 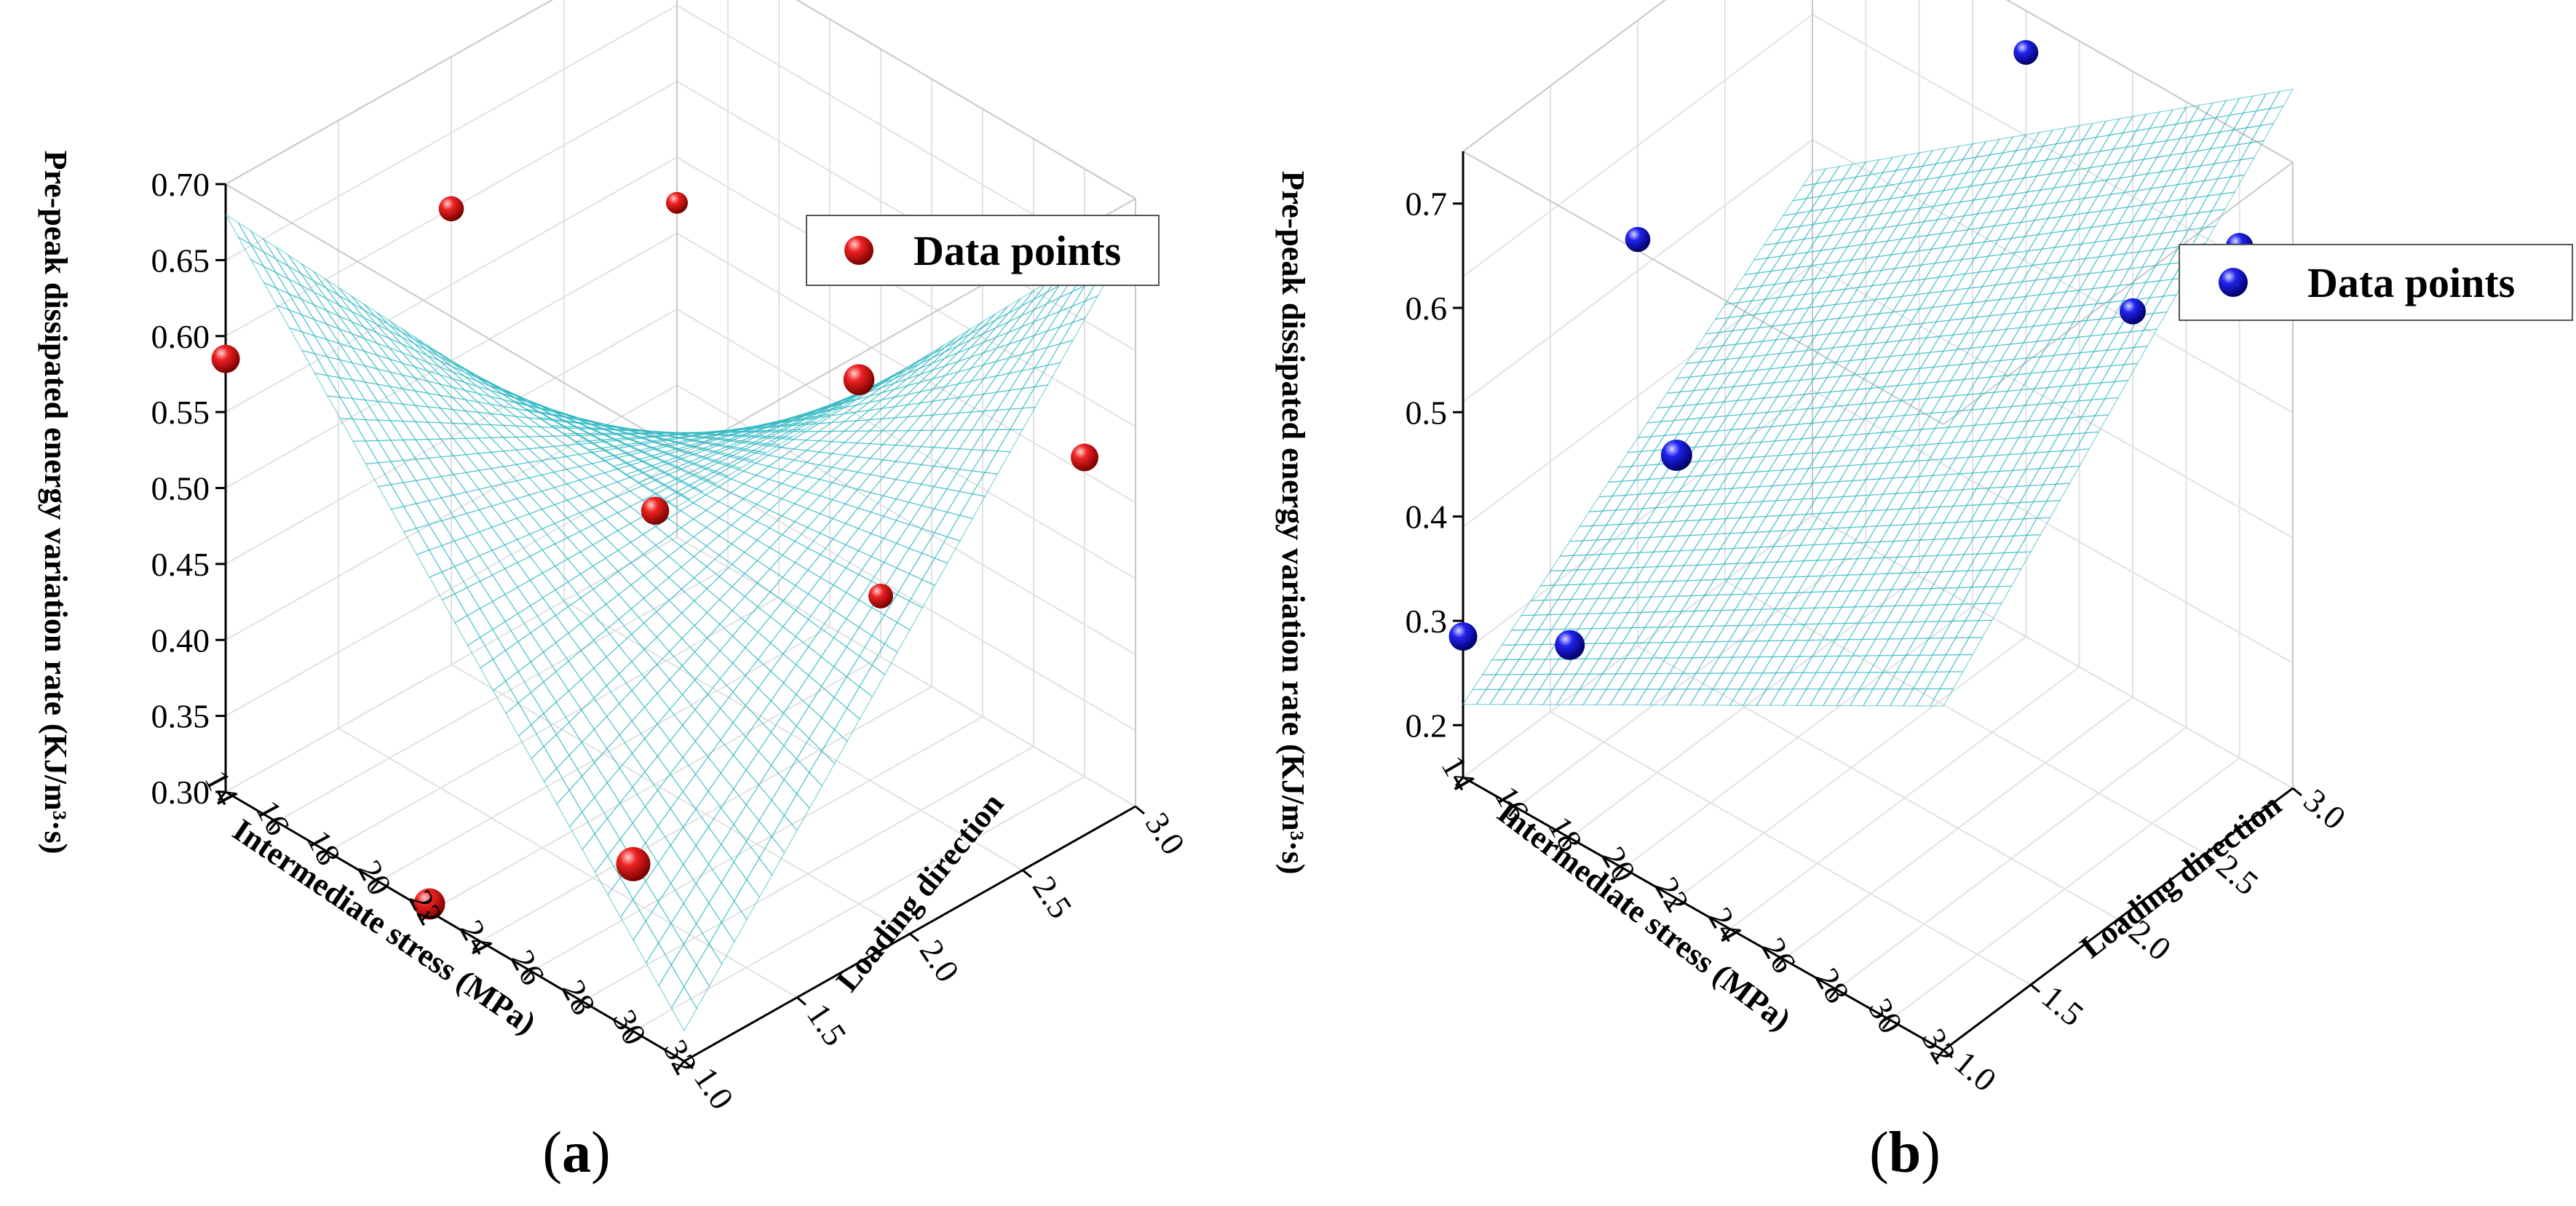 I want to click on panel-a-data-point, so click(x=429, y=904).